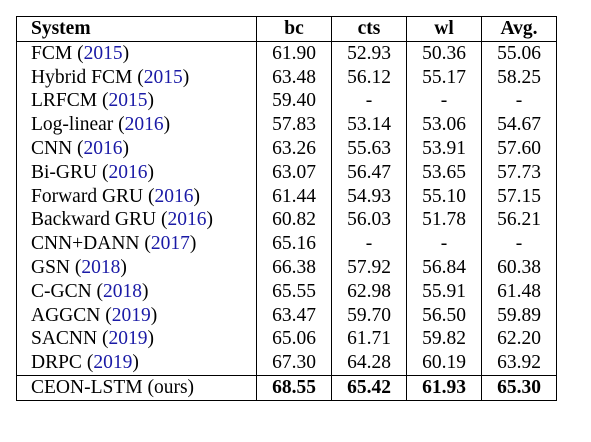  What do you see at coordinates (52, 53) in the screenshot?
I see `system-name: FCM` at bounding box center [52, 53].